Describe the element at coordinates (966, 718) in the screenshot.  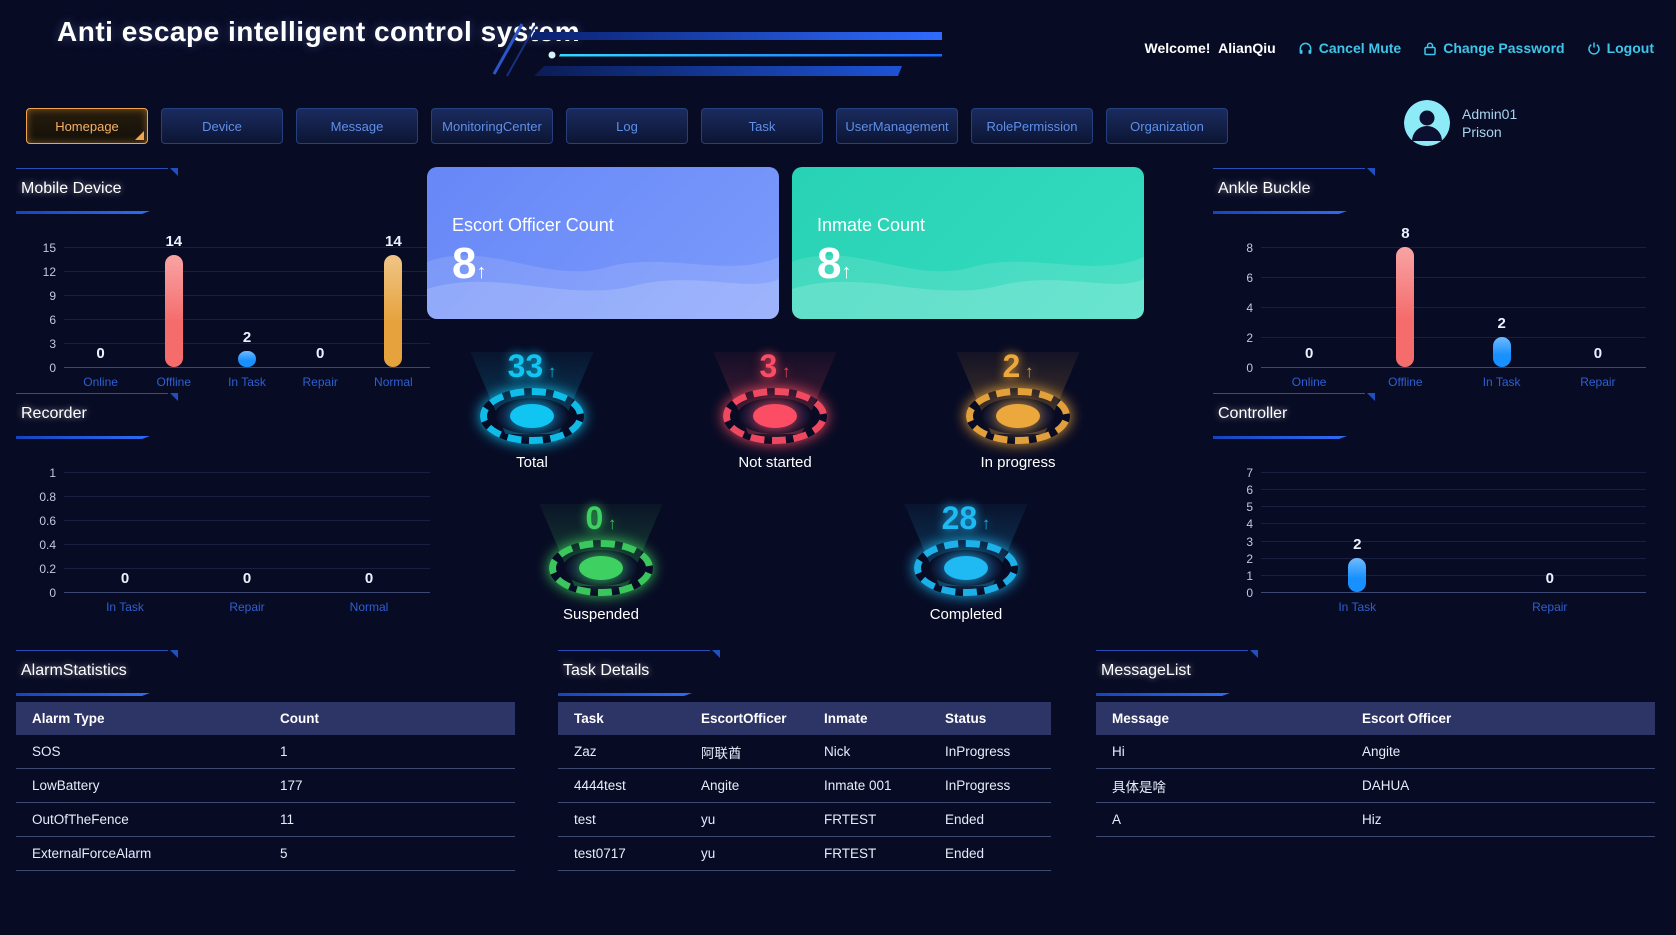
I see `column-header-status: Status` at that location.